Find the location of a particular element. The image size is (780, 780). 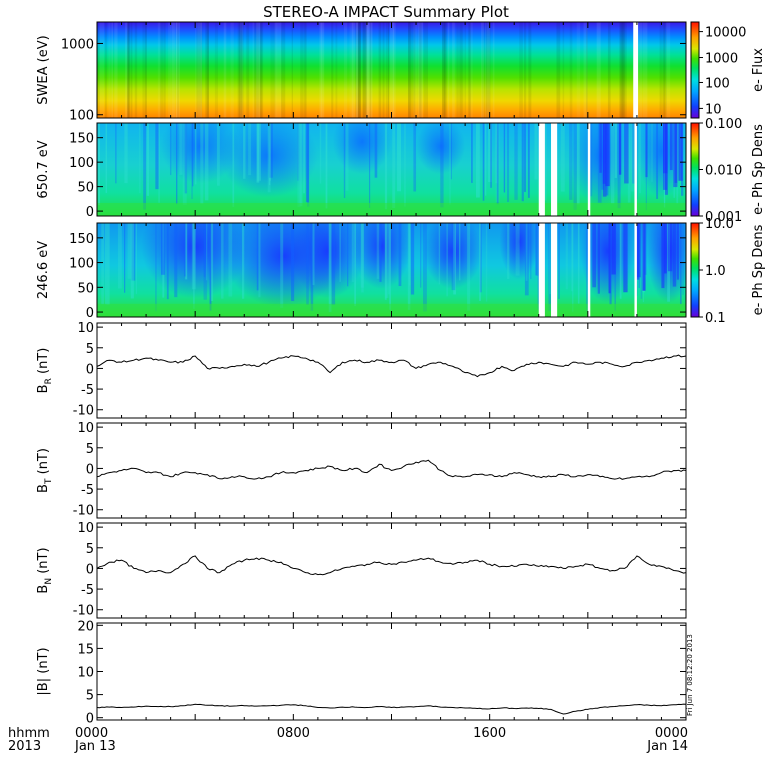

x-row1-label: hhmm is located at coordinates (29, 733).